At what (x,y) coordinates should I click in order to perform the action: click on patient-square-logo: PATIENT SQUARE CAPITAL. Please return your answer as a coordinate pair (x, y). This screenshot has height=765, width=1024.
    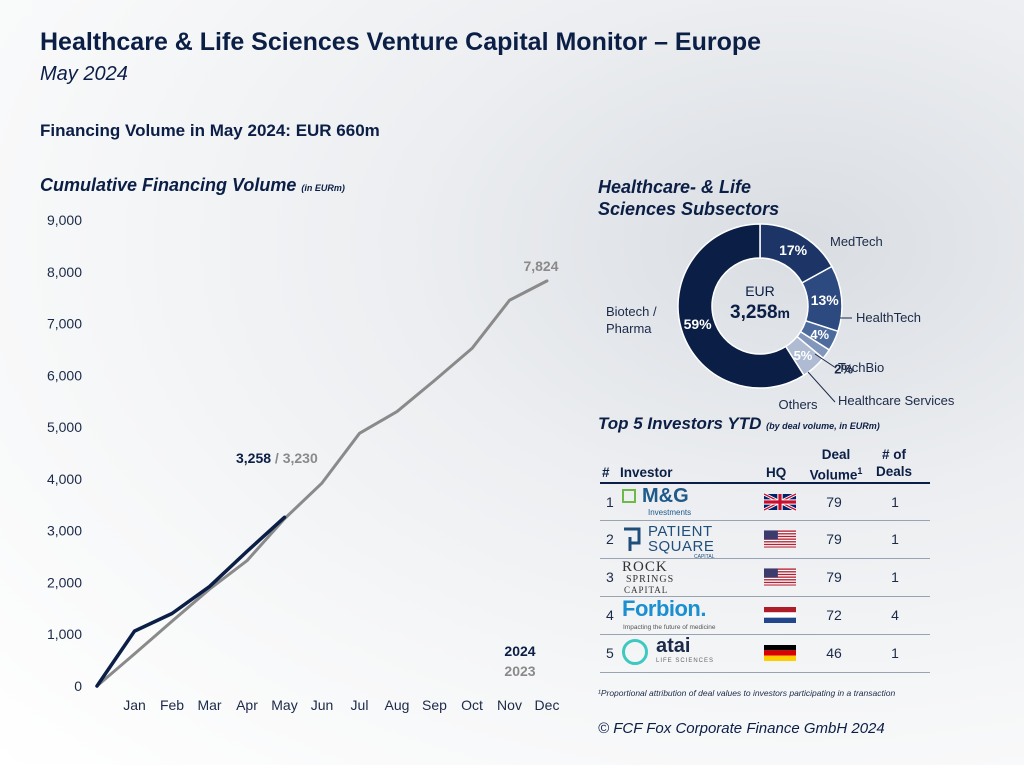
    Looking at the image, I should click on (682, 541).